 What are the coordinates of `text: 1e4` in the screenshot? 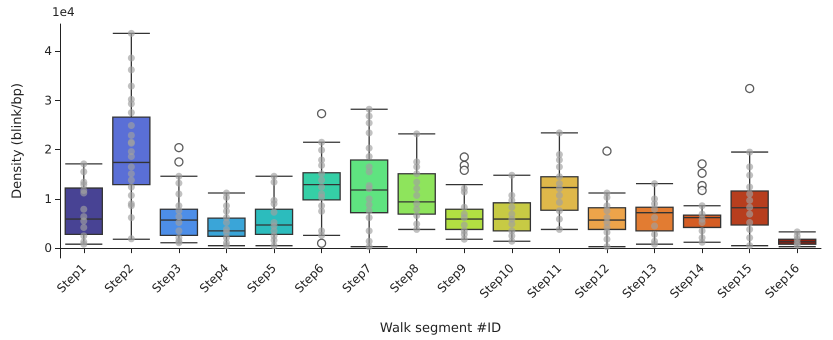 It's located at (63, 12).